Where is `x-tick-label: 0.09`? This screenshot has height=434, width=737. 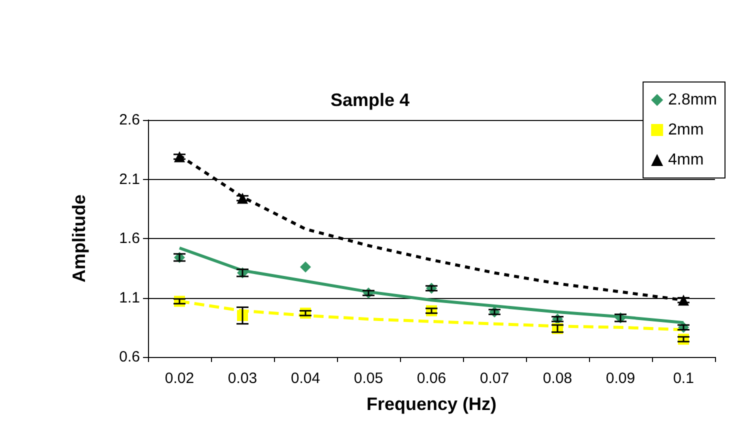
x-tick-label: 0.09 is located at coordinates (621, 378).